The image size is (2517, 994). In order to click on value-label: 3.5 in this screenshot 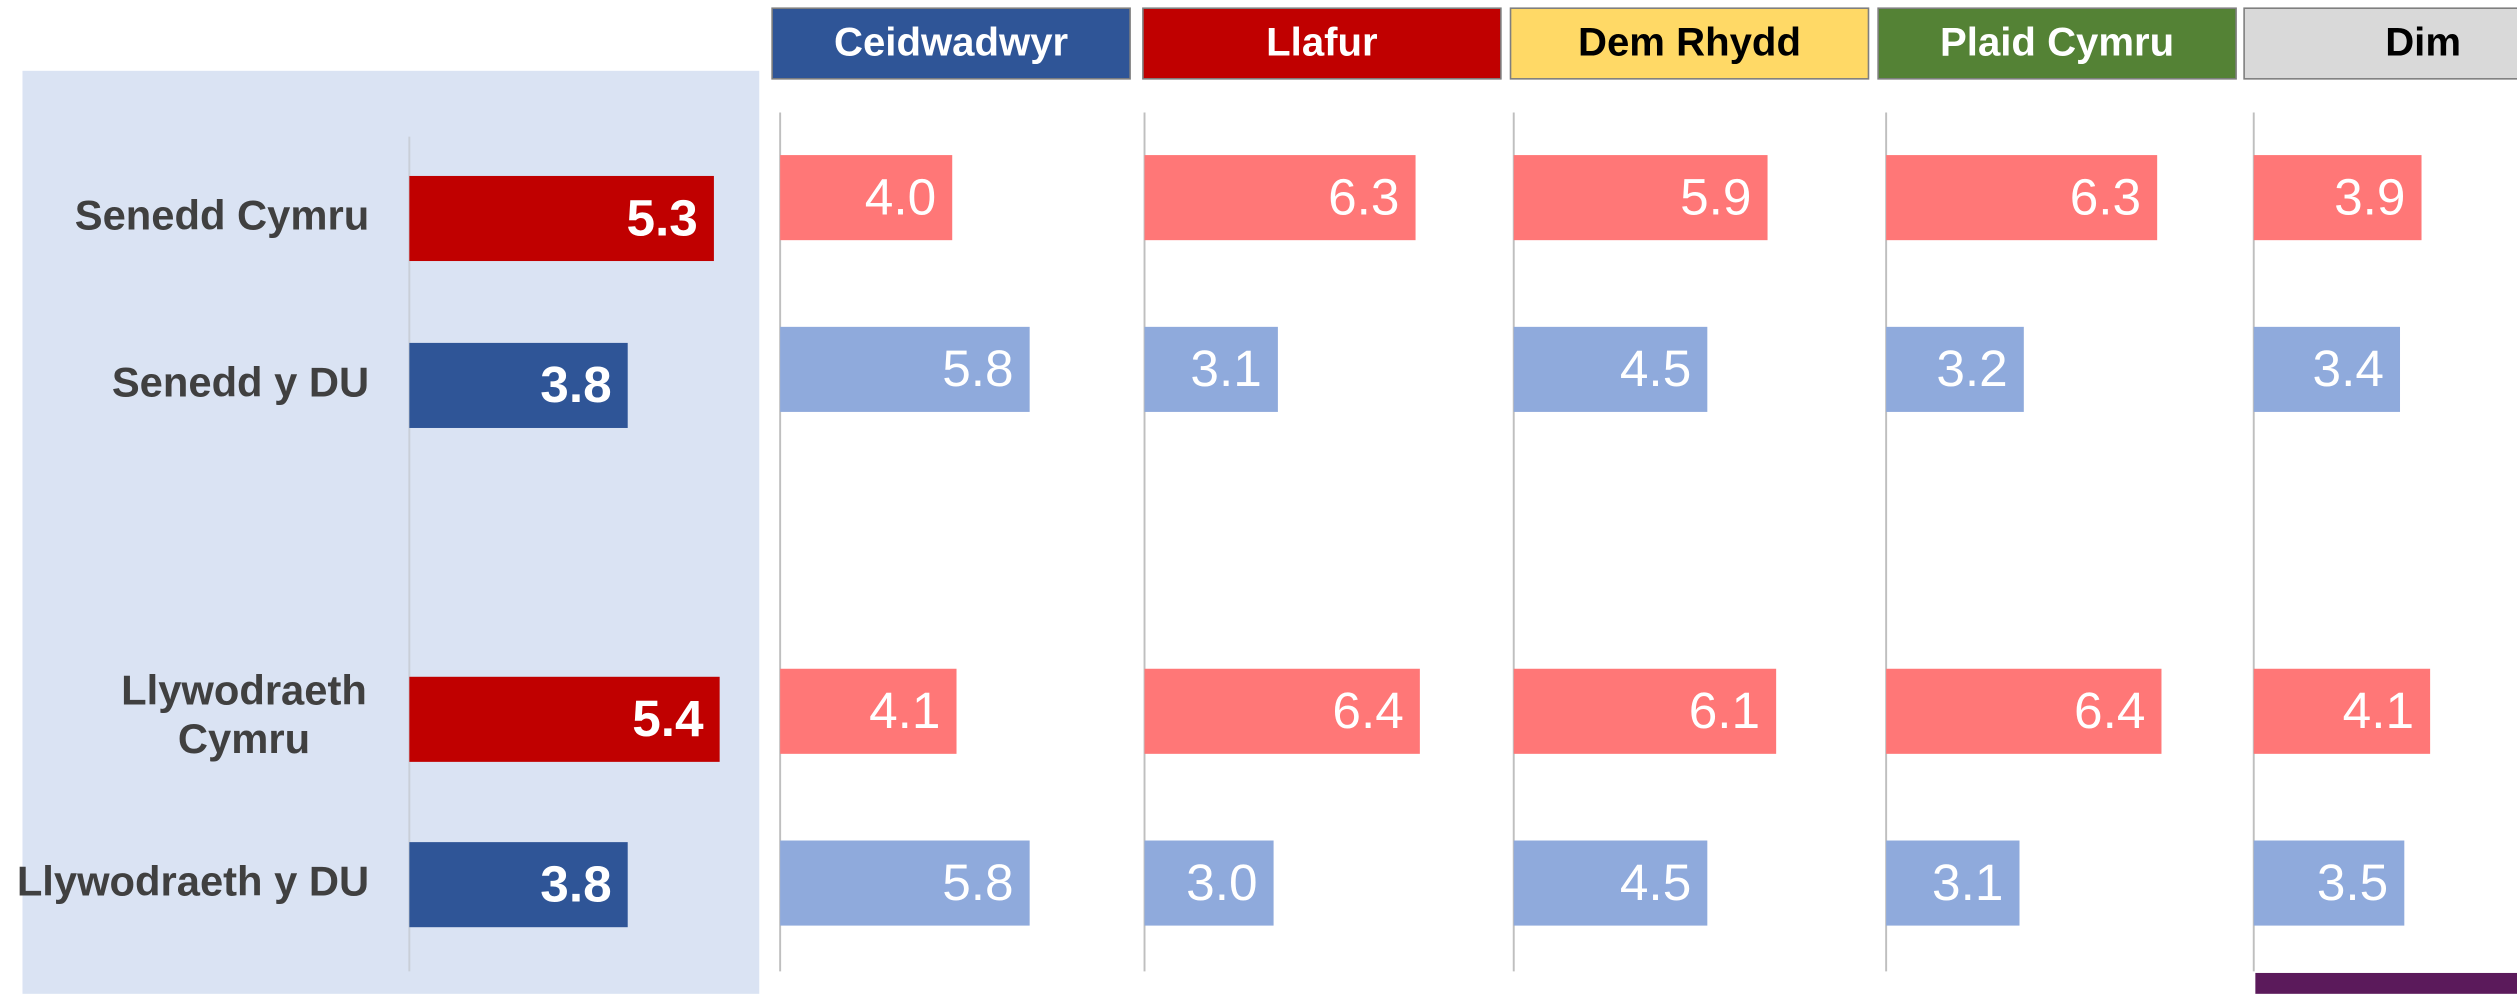, I will do `click(2352, 882)`.